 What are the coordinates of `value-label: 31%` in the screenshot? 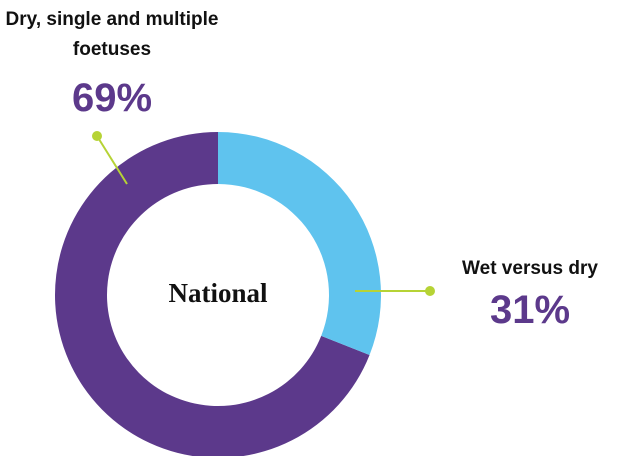 It's located at (530, 310).